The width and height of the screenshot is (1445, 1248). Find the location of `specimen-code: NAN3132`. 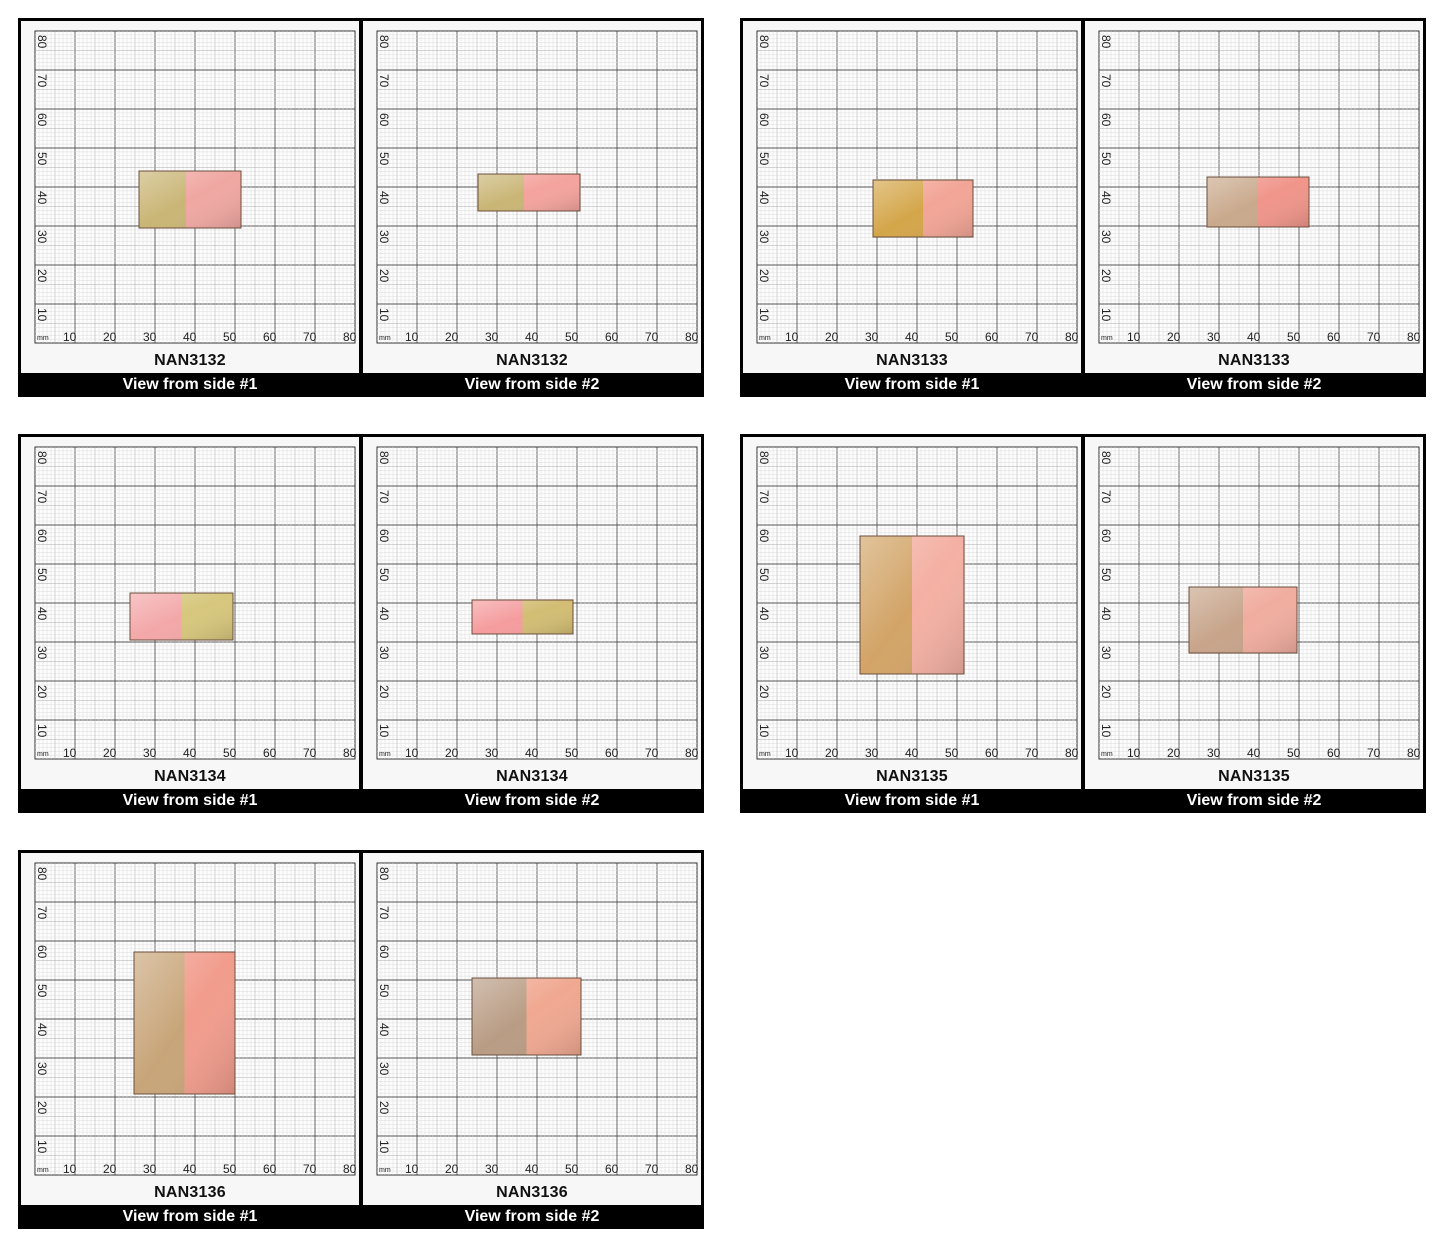

specimen-code: NAN3132 is located at coordinates (532, 360).